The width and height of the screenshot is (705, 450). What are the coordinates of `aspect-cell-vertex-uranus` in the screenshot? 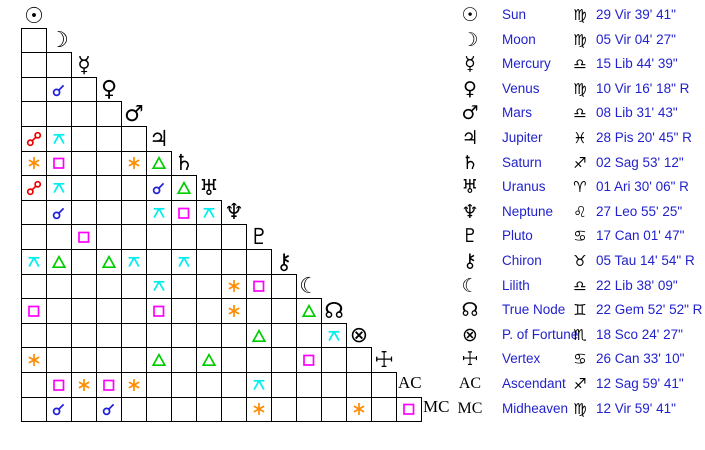 It's located at (209, 360).